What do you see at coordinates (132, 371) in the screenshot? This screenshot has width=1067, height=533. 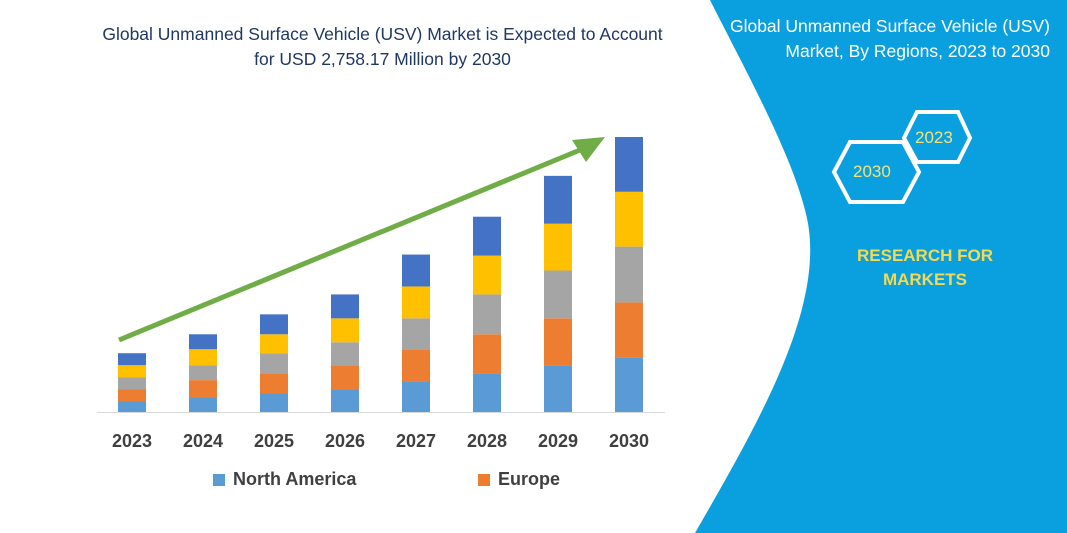 I see `bar-segment-series-4-2023` at bounding box center [132, 371].